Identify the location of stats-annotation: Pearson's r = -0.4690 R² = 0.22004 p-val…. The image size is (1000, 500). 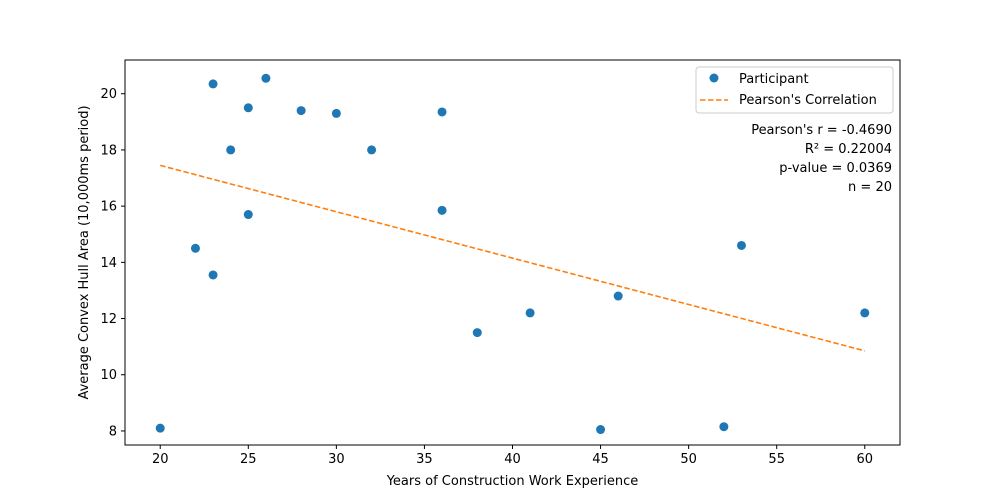
(821, 159).